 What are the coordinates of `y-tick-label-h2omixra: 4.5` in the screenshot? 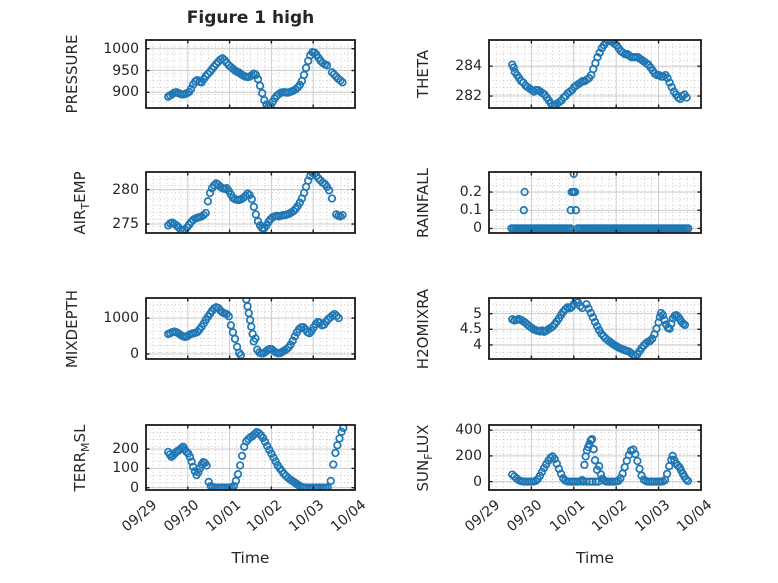 It's located at (470, 329).